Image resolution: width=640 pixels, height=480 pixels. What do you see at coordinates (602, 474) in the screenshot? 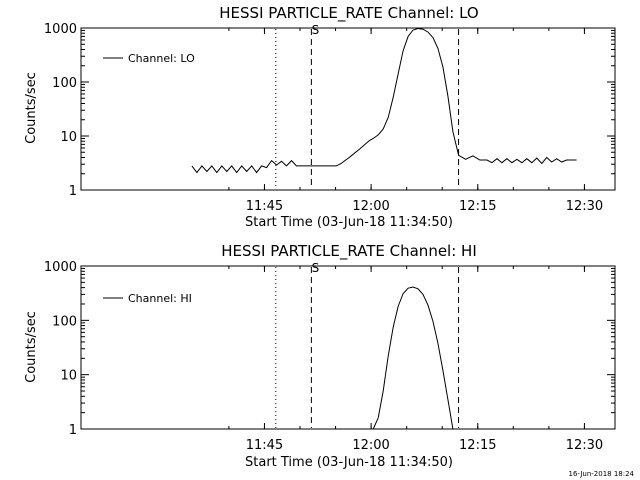
I see `timestamp-label: 16-Jun-2018 18:24` at bounding box center [602, 474].